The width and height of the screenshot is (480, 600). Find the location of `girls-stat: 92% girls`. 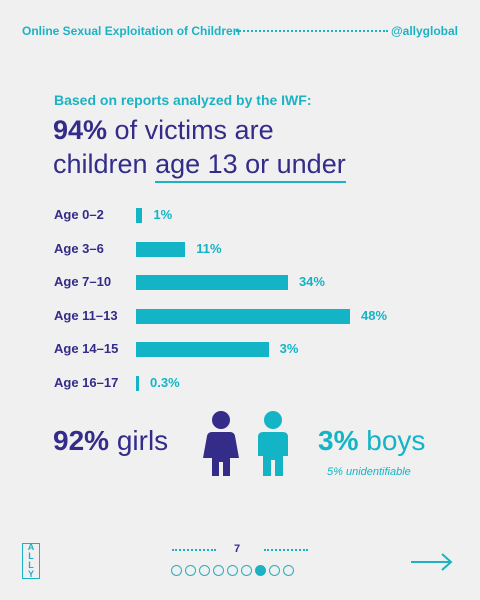

girls-stat: 92% girls is located at coordinates (110, 441).